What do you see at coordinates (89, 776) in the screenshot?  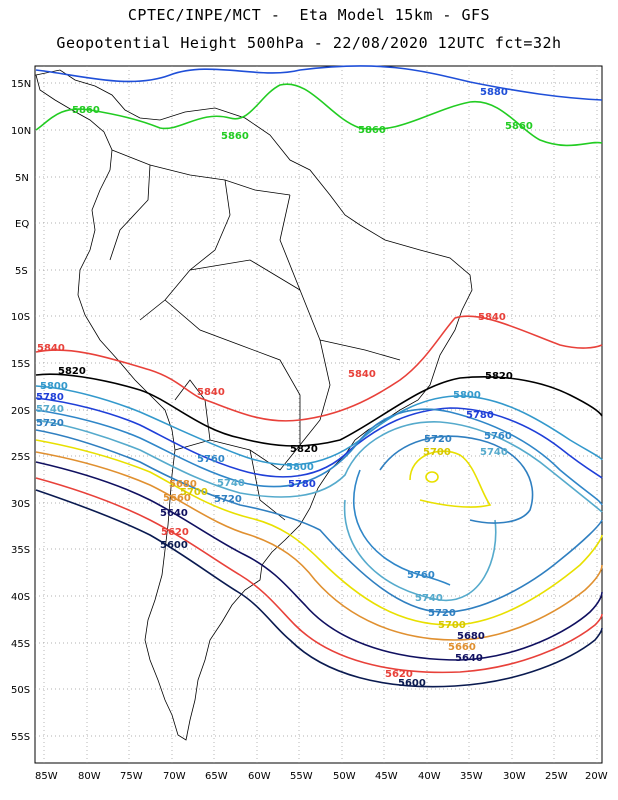 I see `lon-label: 80W` at bounding box center [89, 776].